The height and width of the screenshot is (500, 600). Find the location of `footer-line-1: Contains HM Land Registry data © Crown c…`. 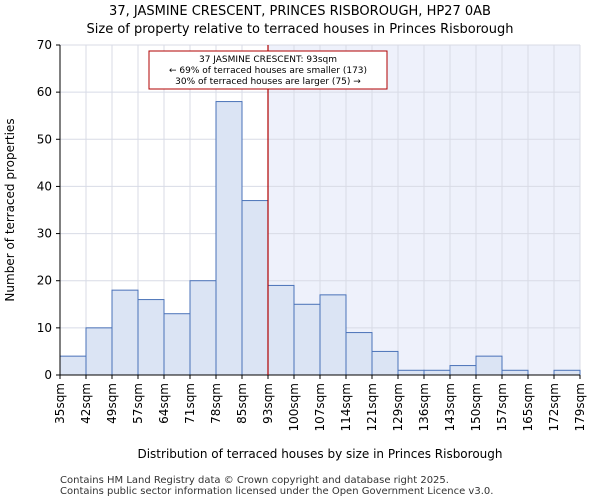

footer-line-1: Contains HM Land Registry data © Crown c… is located at coordinates (254, 480).